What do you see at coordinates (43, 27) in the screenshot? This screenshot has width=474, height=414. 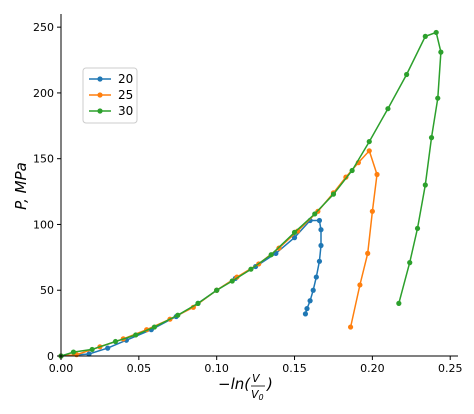 I see `y-tick-label: 250` at bounding box center [43, 27].